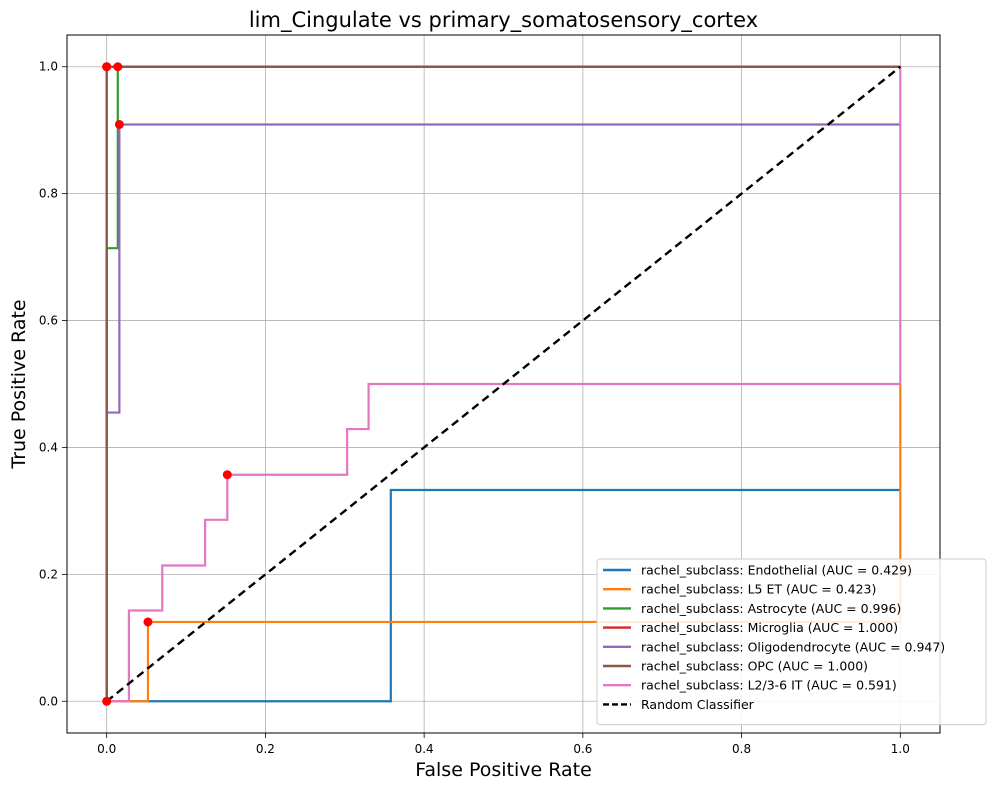 The height and width of the screenshot is (790, 994). What do you see at coordinates (758, 589) in the screenshot?
I see `legend-label: rachel_subclass: L5 ET (AUC = 0.423)` at bounding box center [758, 589].